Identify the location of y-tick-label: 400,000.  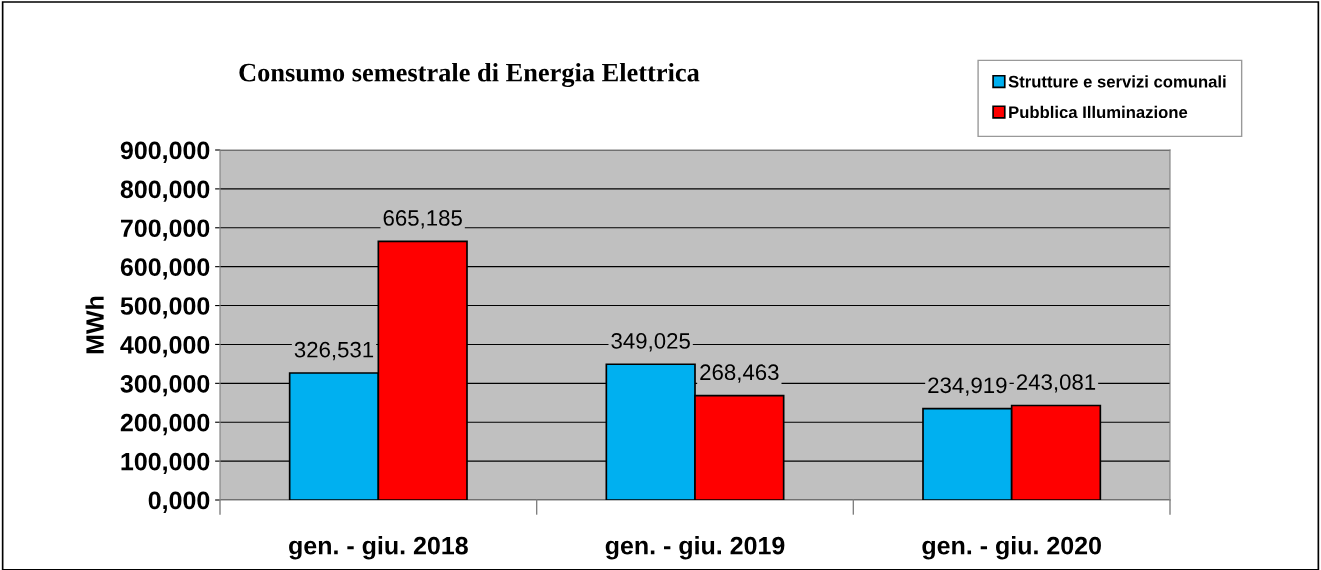
(165, 347).